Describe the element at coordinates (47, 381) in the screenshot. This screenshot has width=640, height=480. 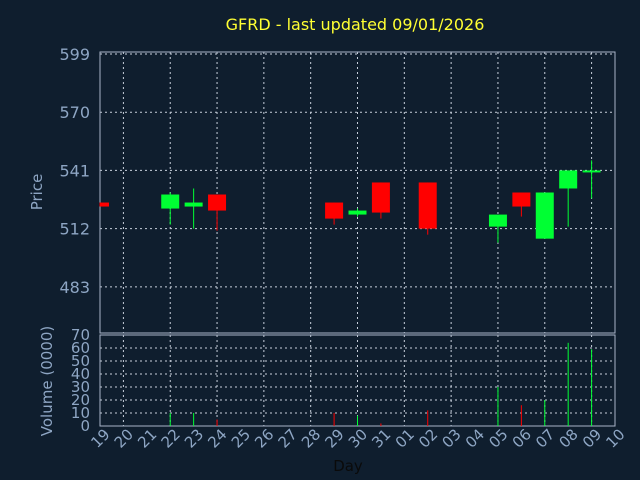
I see `volume-axis-label: Volume (0000)` at that location.